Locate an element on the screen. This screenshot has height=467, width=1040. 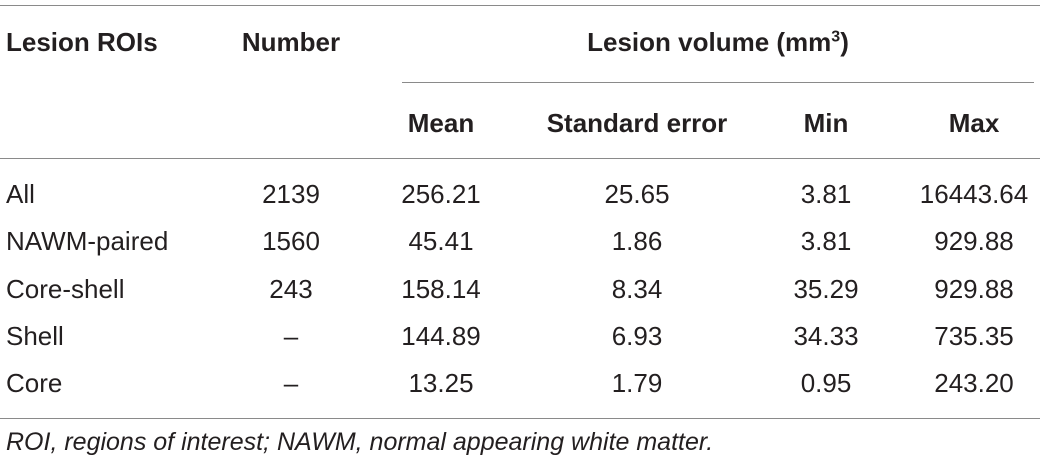
row-core-shell-max: 929.88 is located at coordinates (974, 289).